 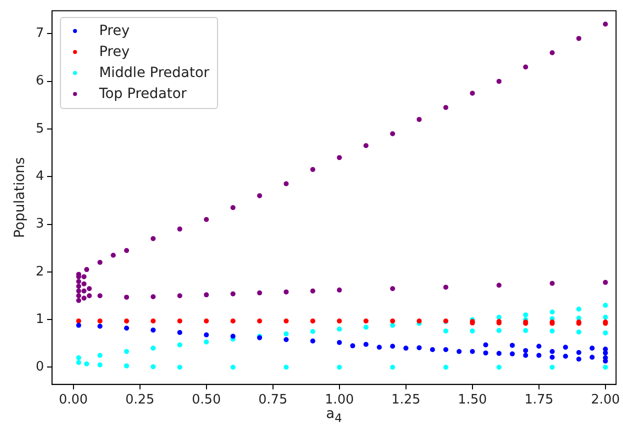 What do you see at coordinates (339, 400) in the screenshot?
I see `x-tick-label: 1.00` at bounding box center [339, 400].